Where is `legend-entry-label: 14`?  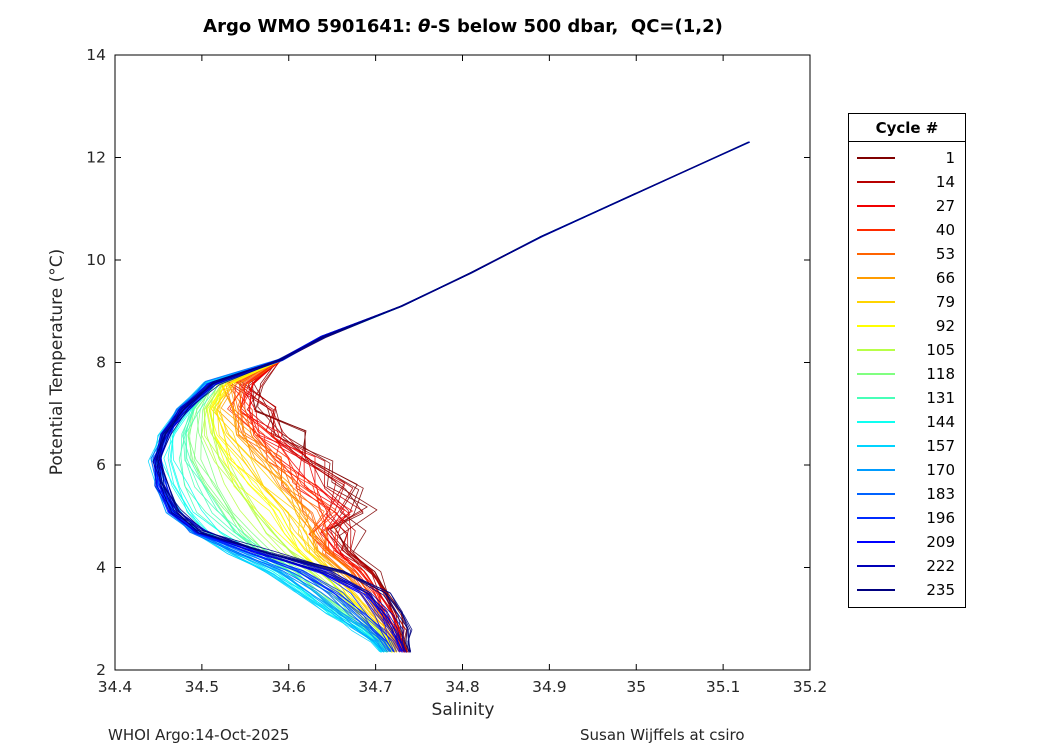
legend-entry-label: 14 is located at coordinates (945, 182).